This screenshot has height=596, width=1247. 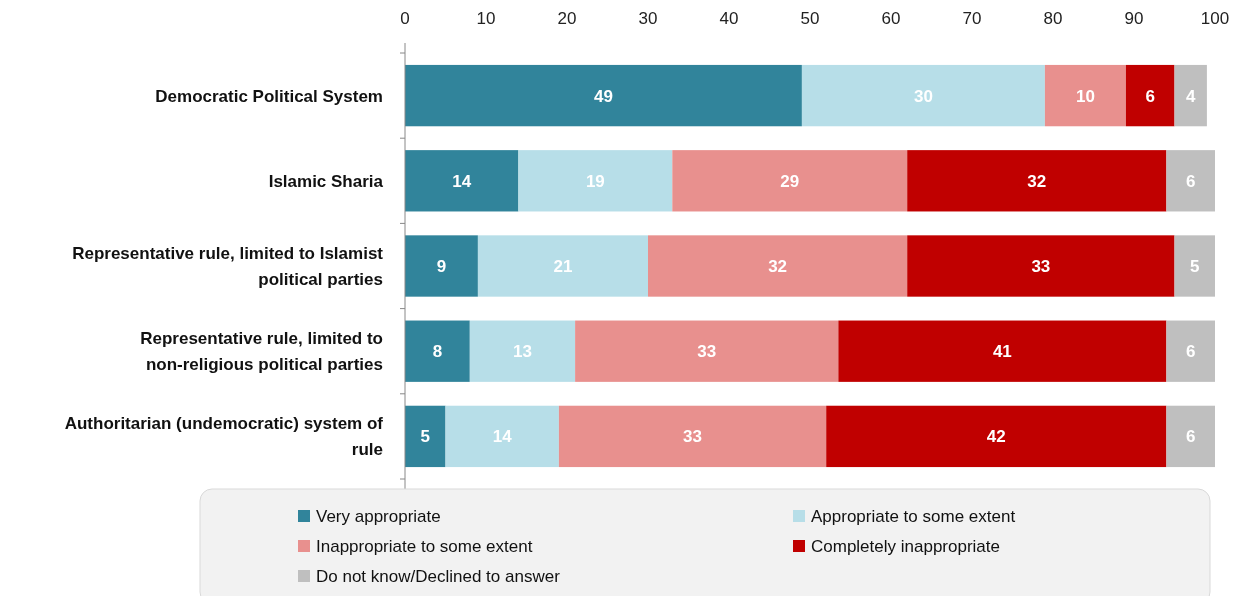 I want to click on data-label: 10, so click(x=1085, y=96).